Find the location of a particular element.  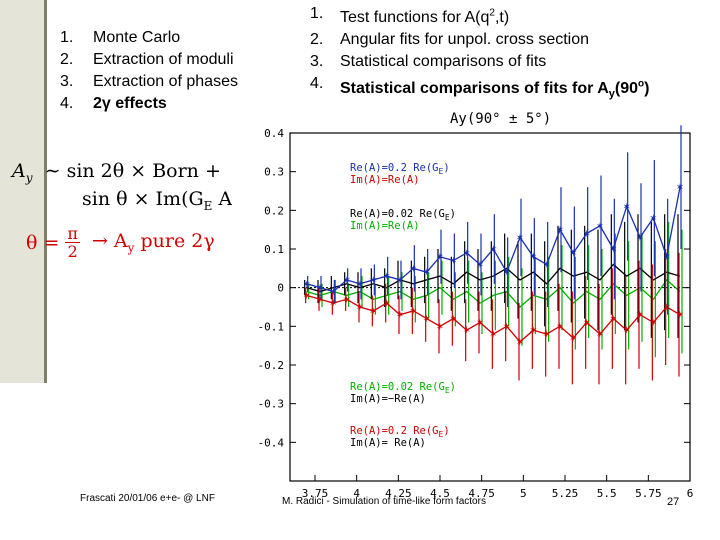

legend-line-2: Im(A)=−Re(A) is located at coordinates (388, 399).